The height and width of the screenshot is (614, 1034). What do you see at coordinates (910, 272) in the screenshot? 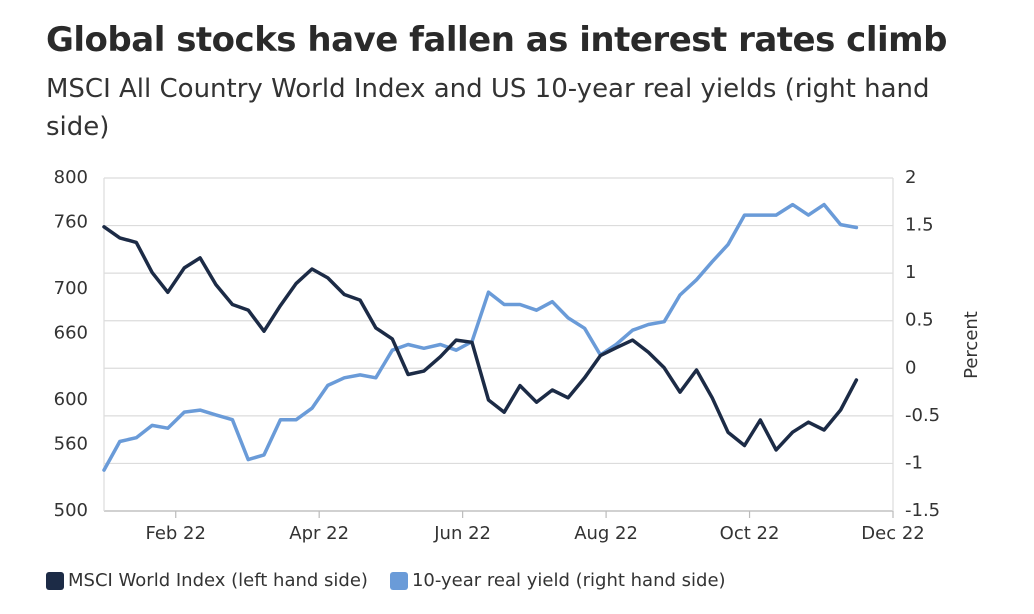
I see `y2-tick-label: 1` at bounding box center [910, 272].